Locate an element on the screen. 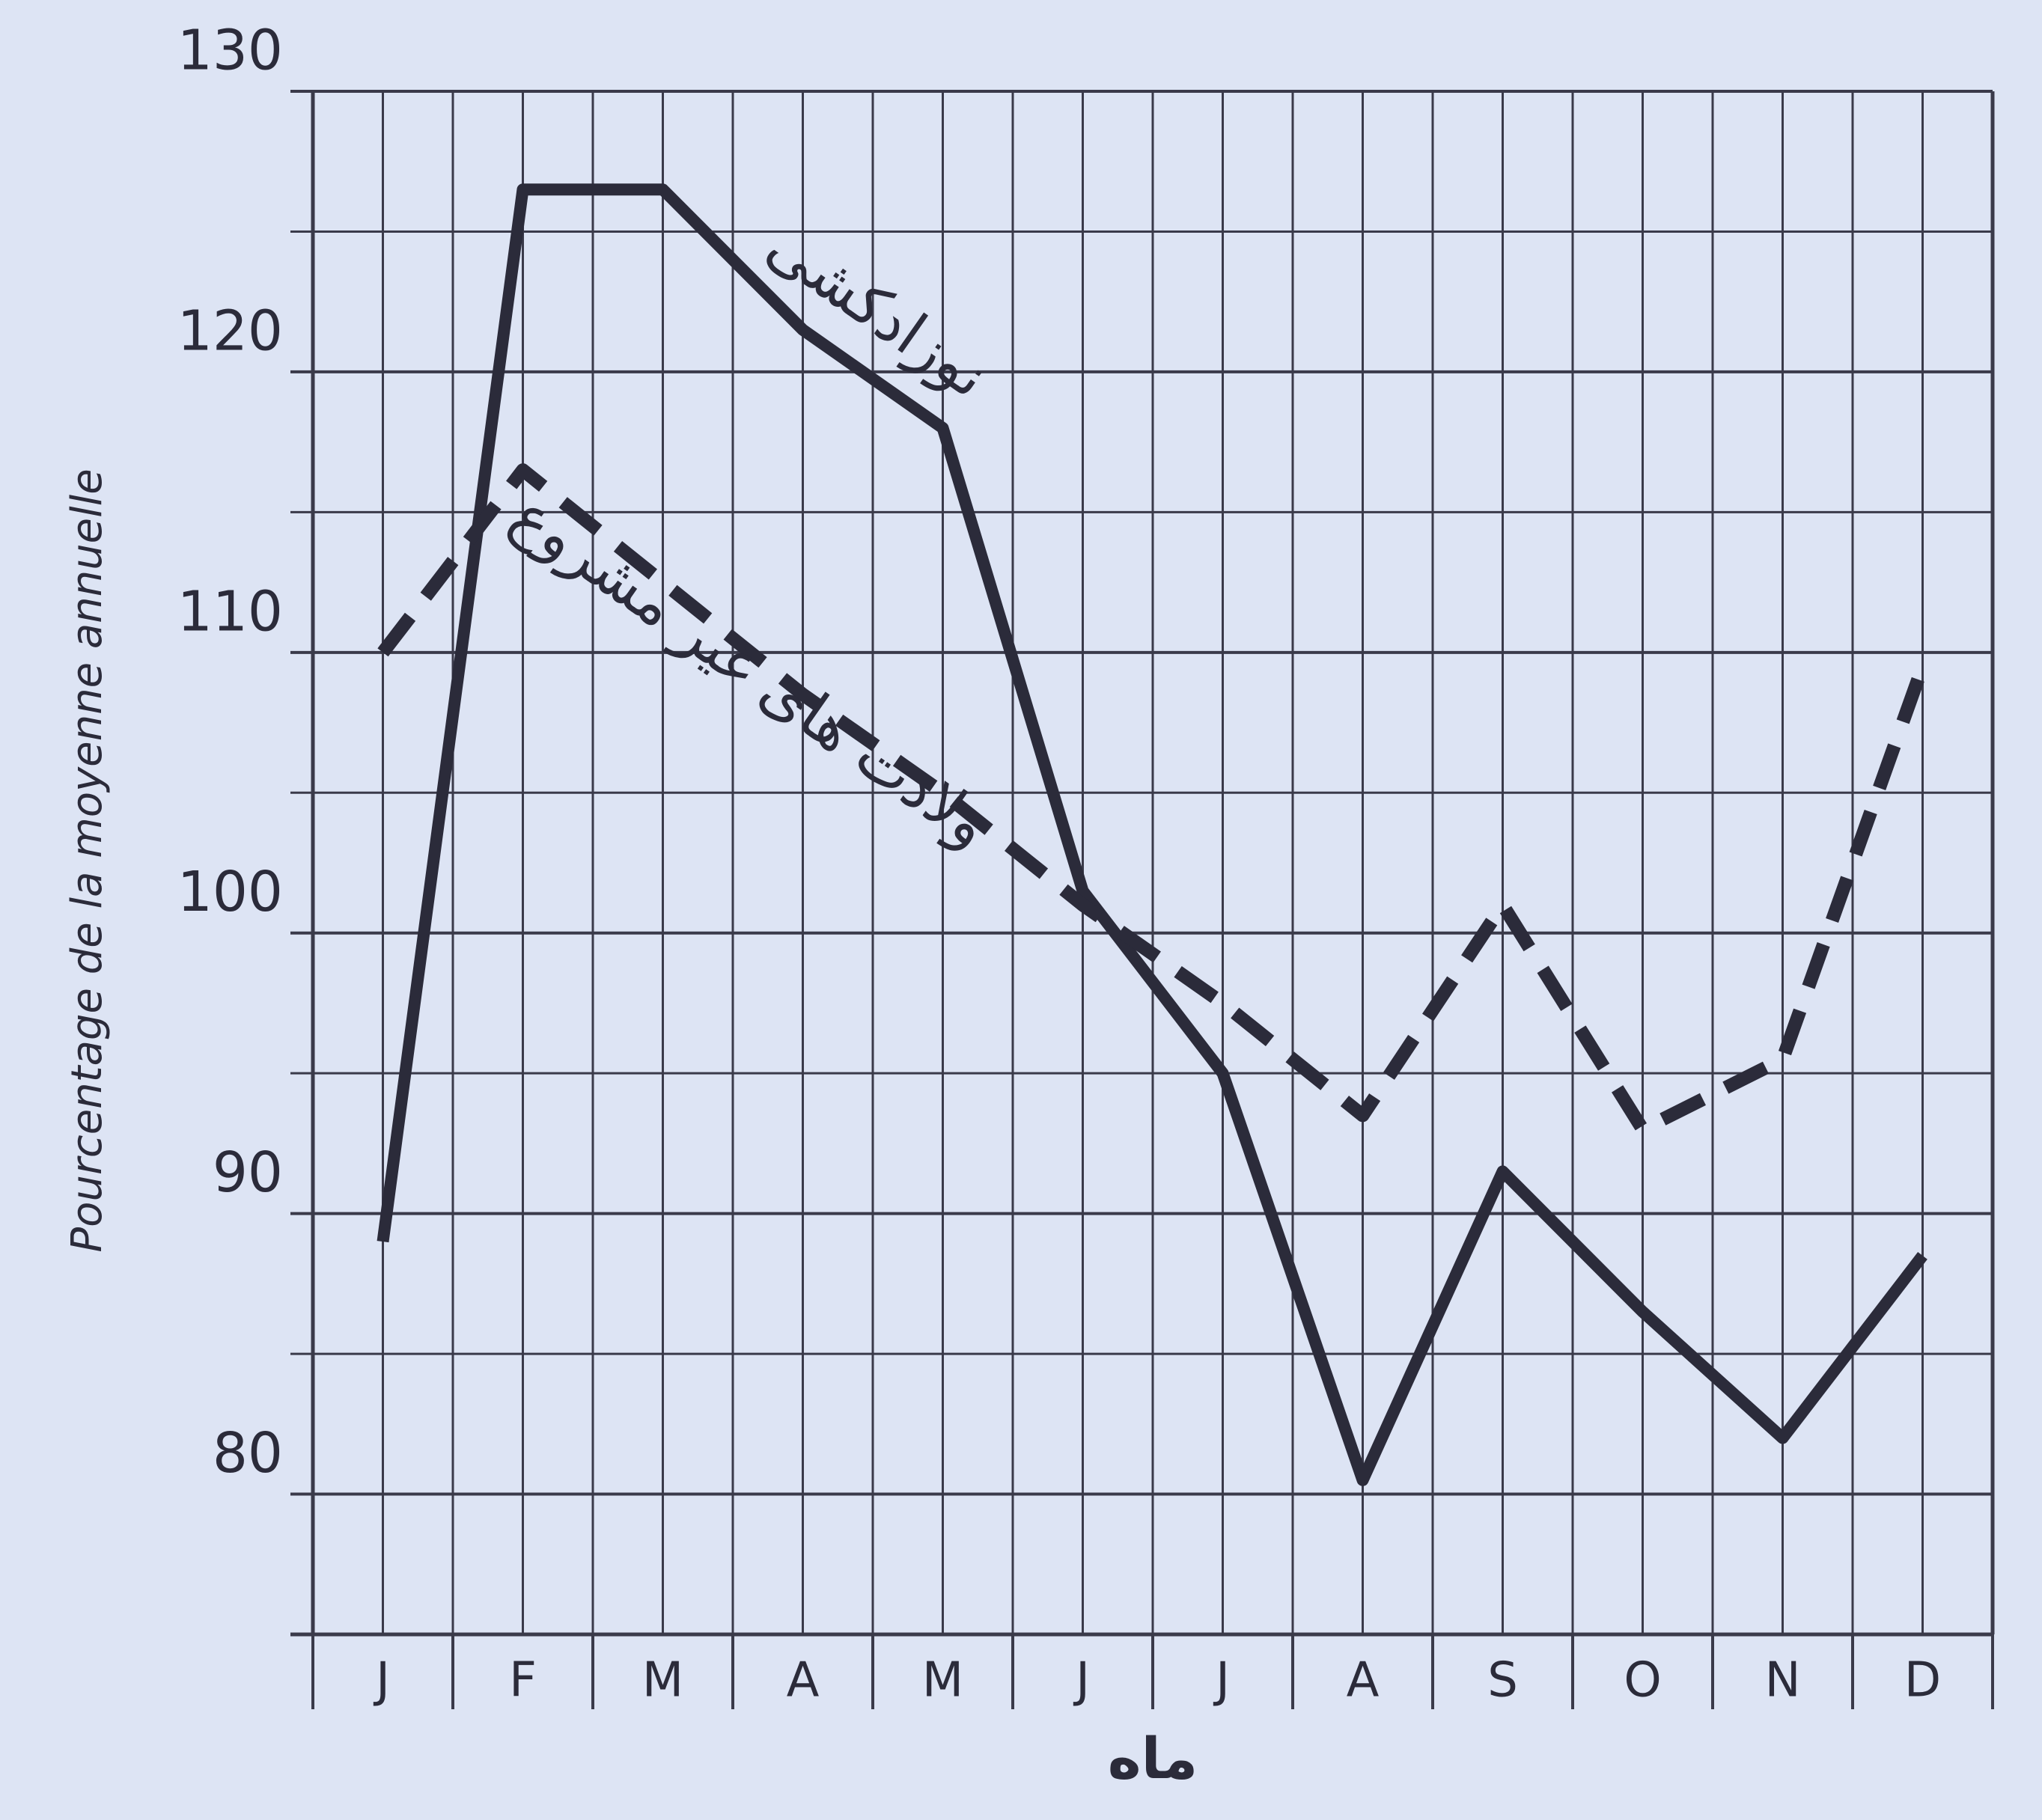 Image resolution: width=2042 pixels, height=1820 pixels. y-tick-label: 100 is located at coordinates (230, 892).